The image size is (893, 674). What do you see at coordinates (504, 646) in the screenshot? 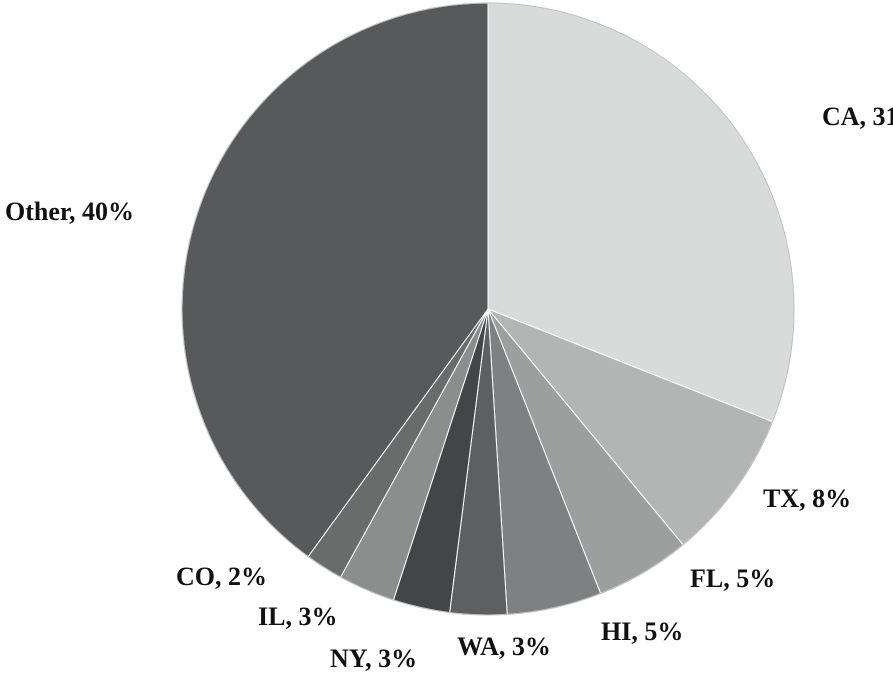
I see `slice-label-wa: WA, 3%` at bounding box center [504, 646].